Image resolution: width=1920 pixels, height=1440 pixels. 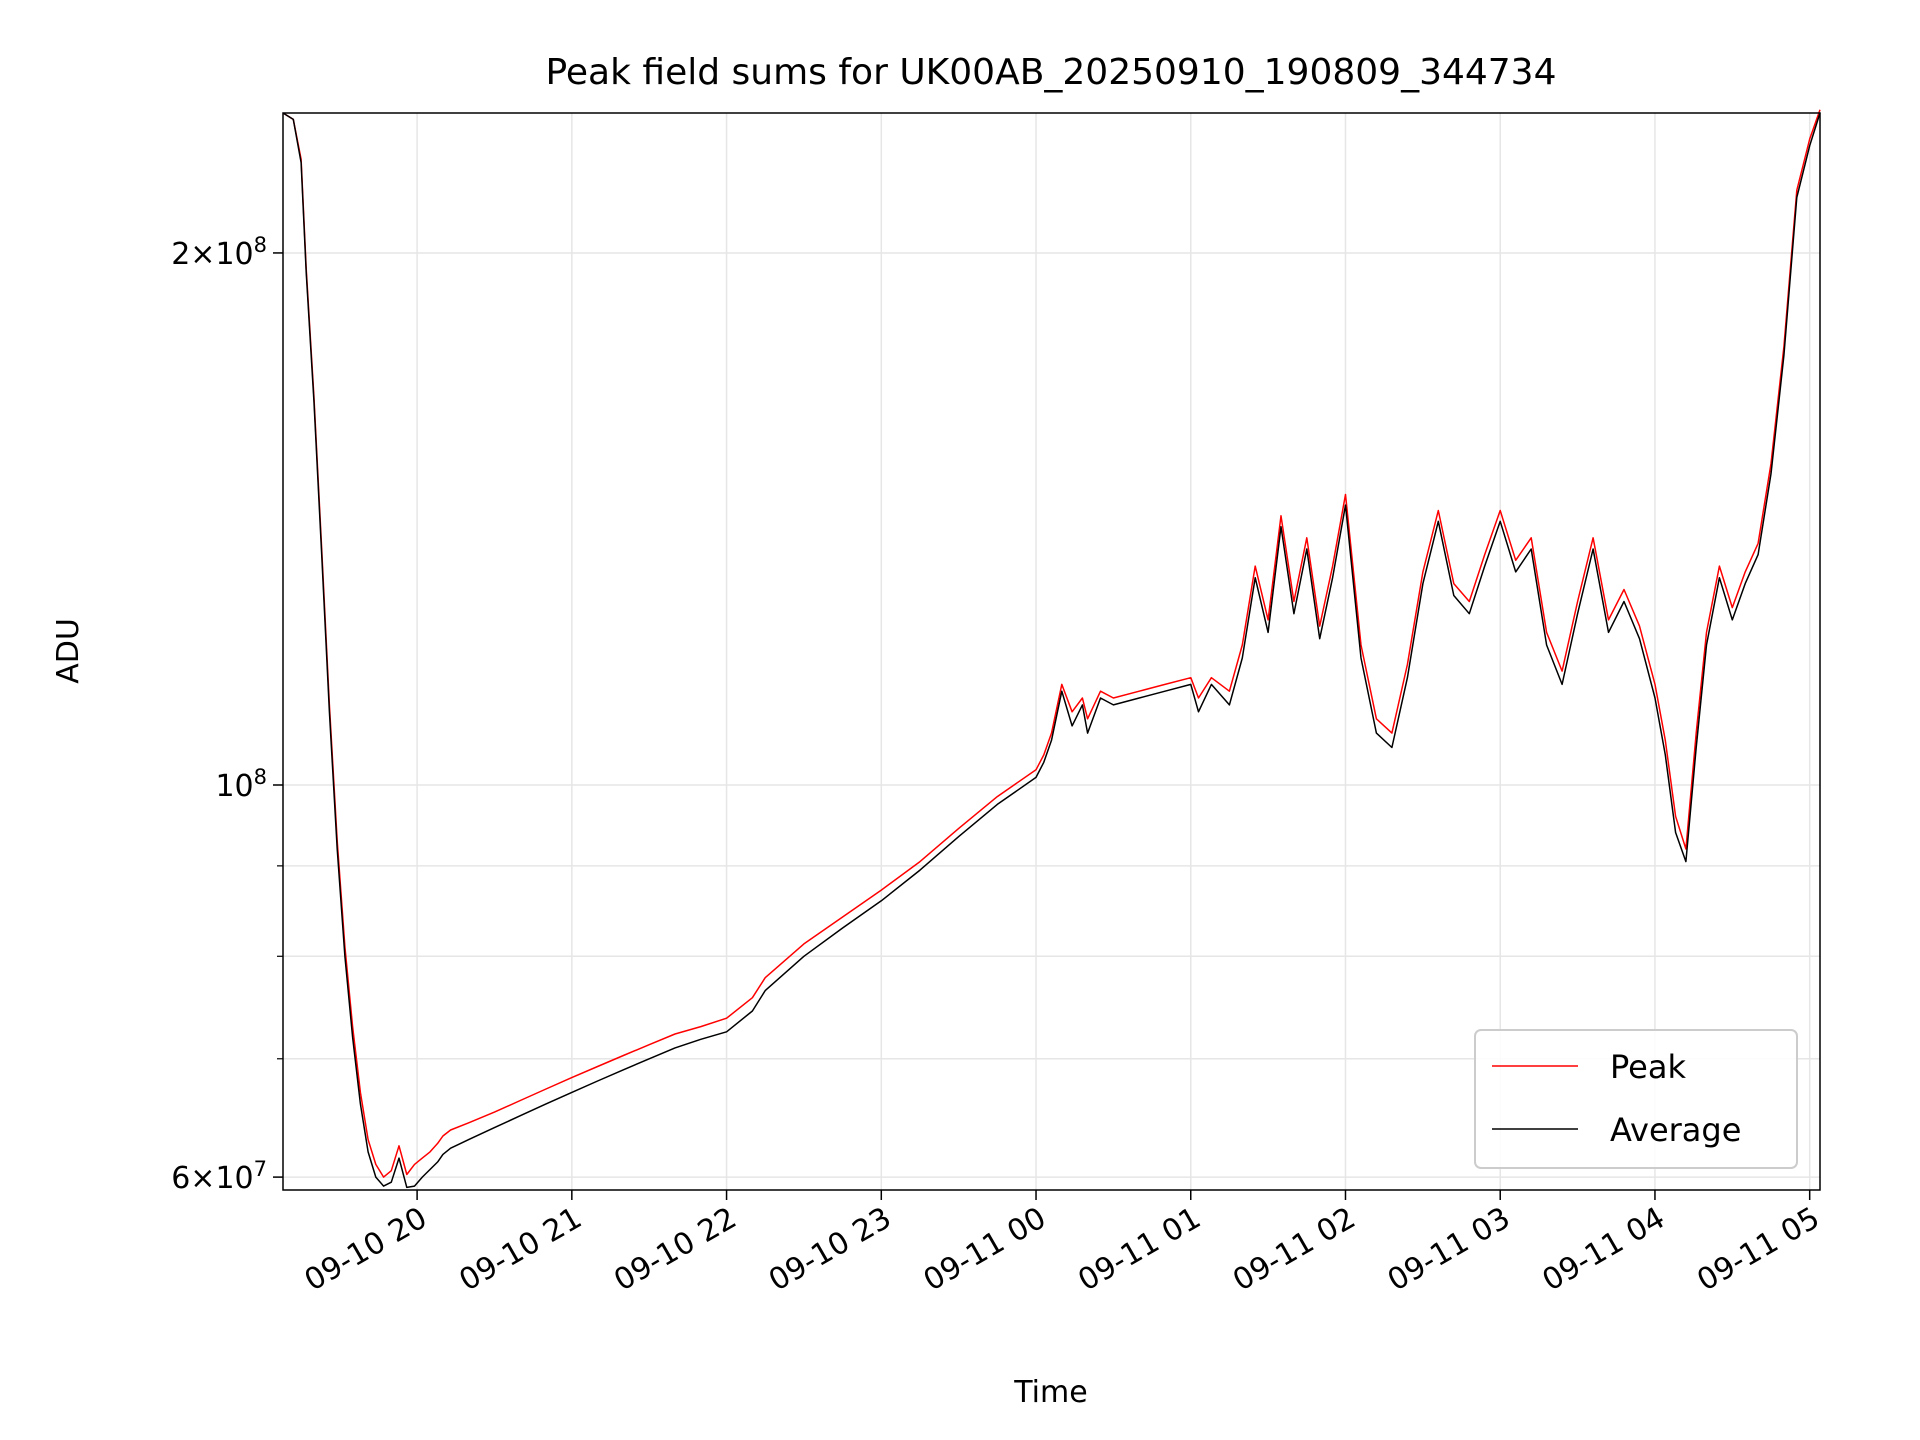 I want to click on legend-box, so click(x=1636, y=1099).